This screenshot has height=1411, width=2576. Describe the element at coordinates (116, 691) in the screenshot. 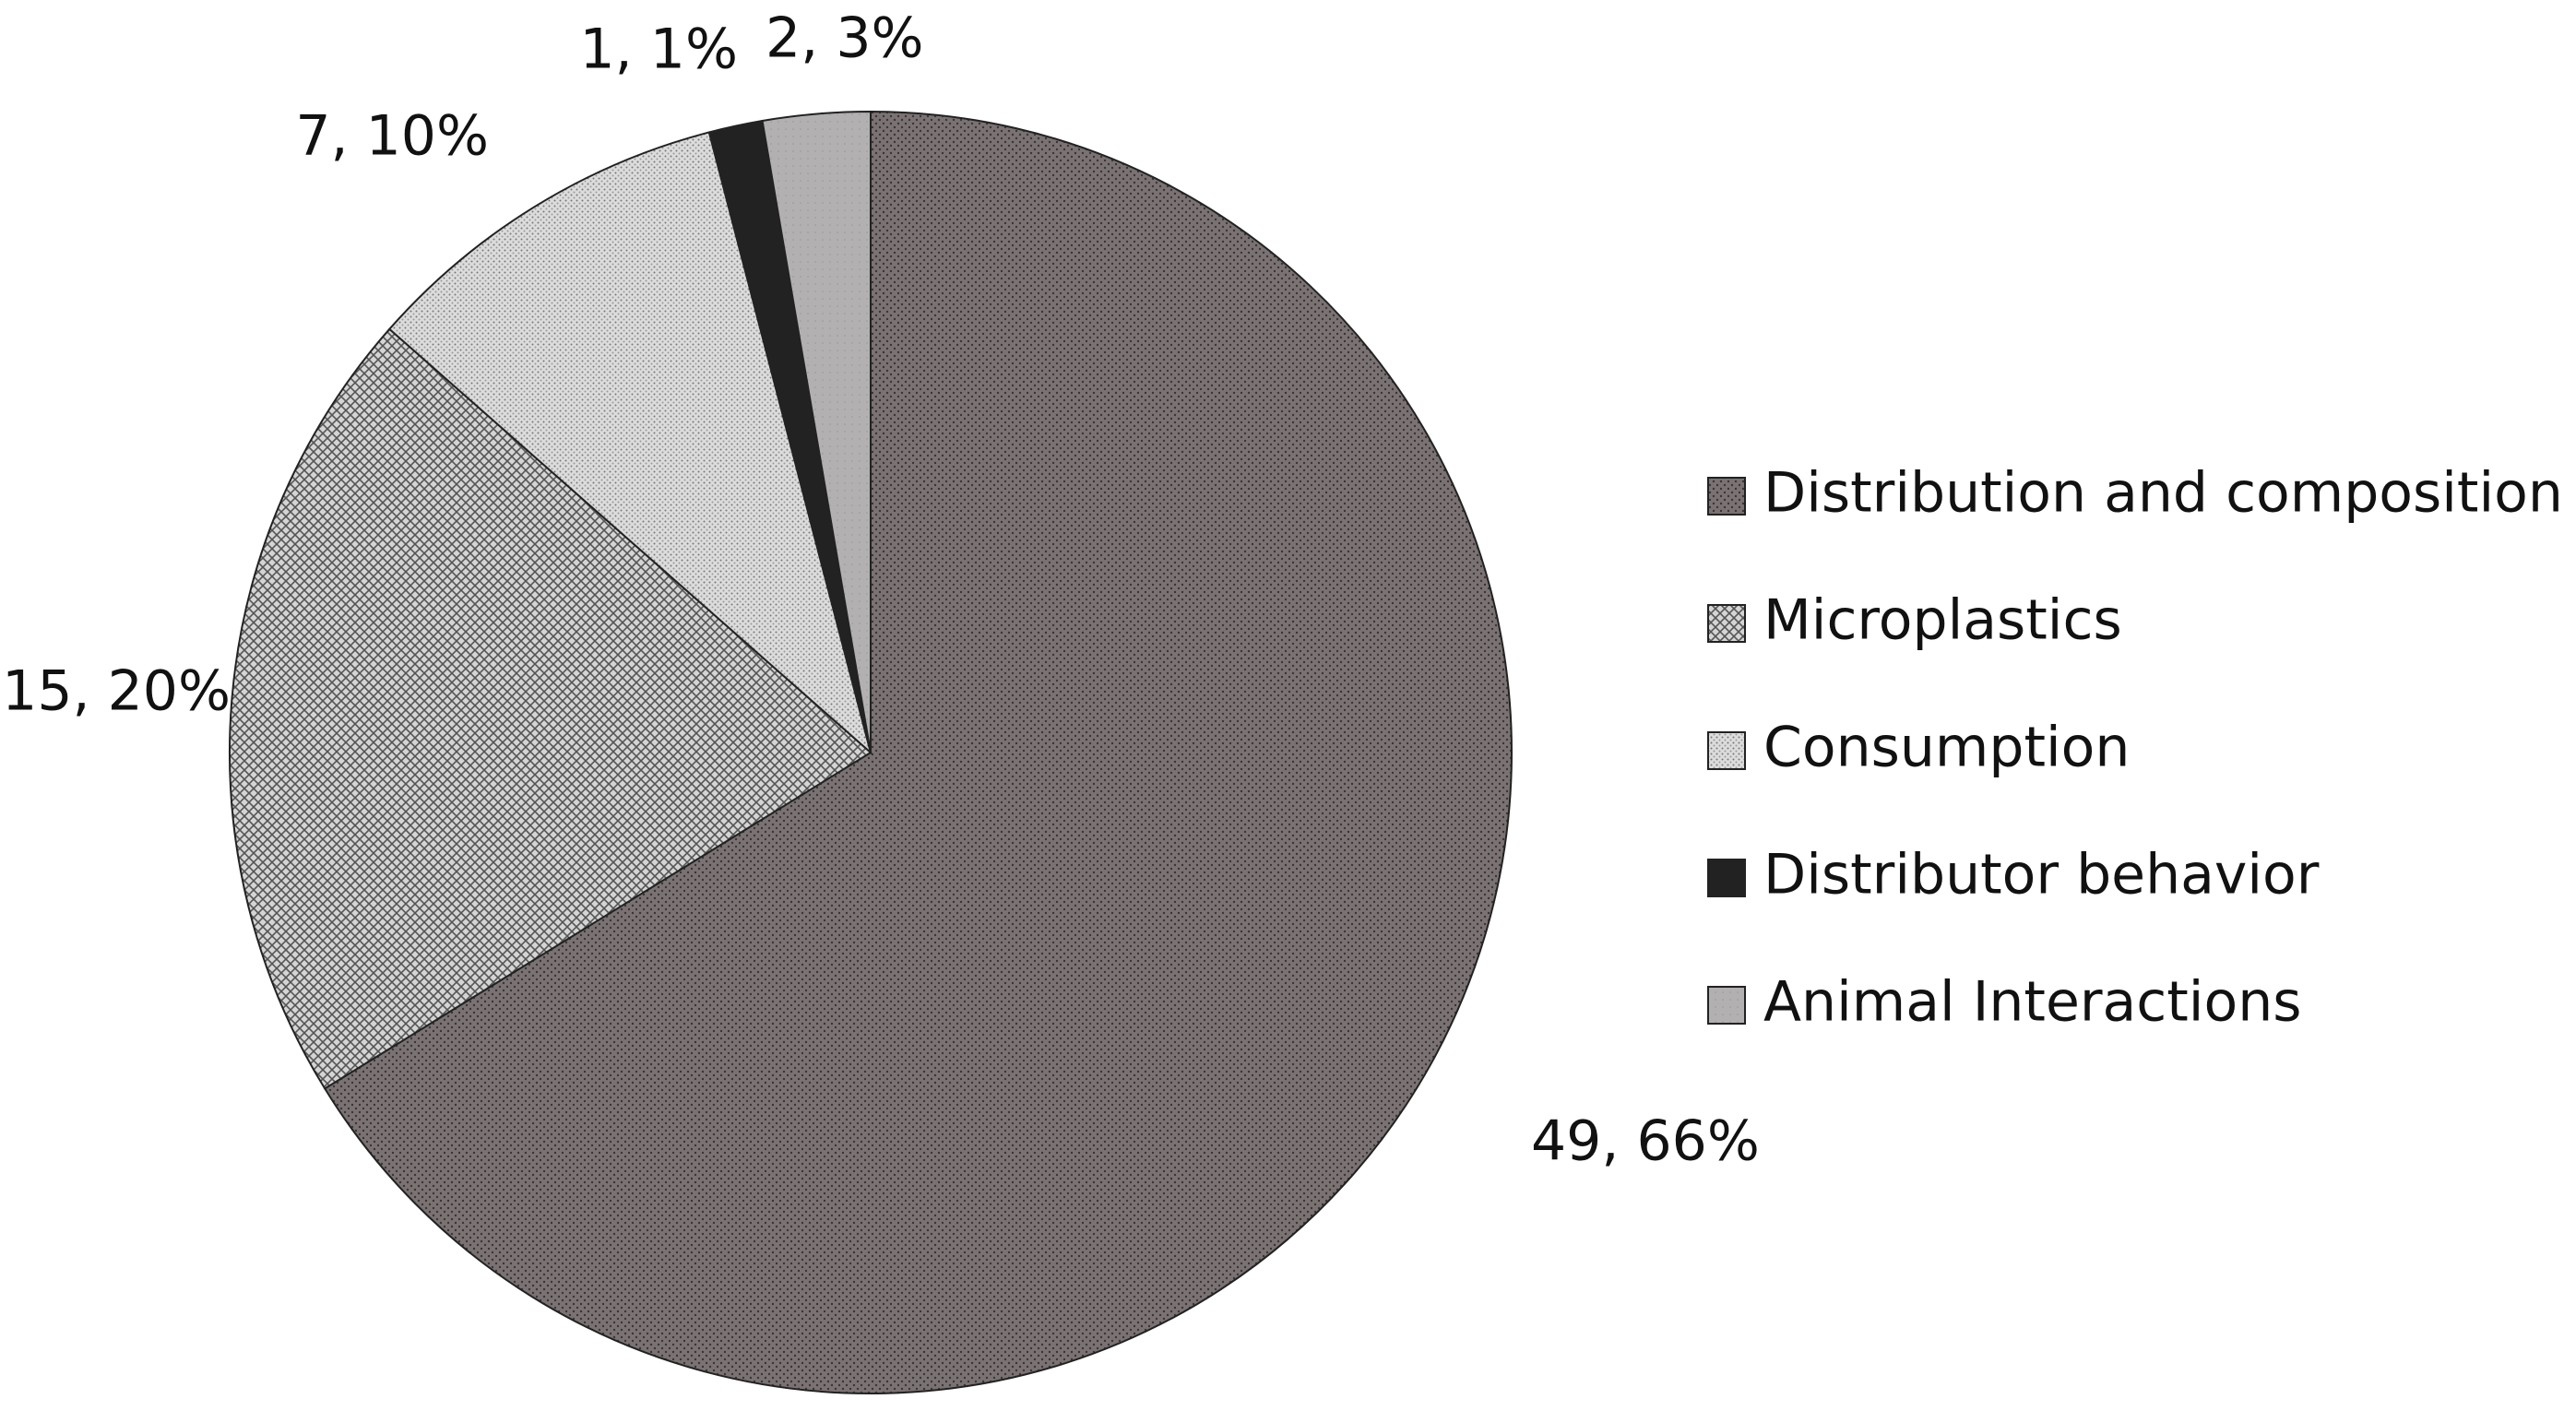

I see `data-label: 15, 20%` at that location.